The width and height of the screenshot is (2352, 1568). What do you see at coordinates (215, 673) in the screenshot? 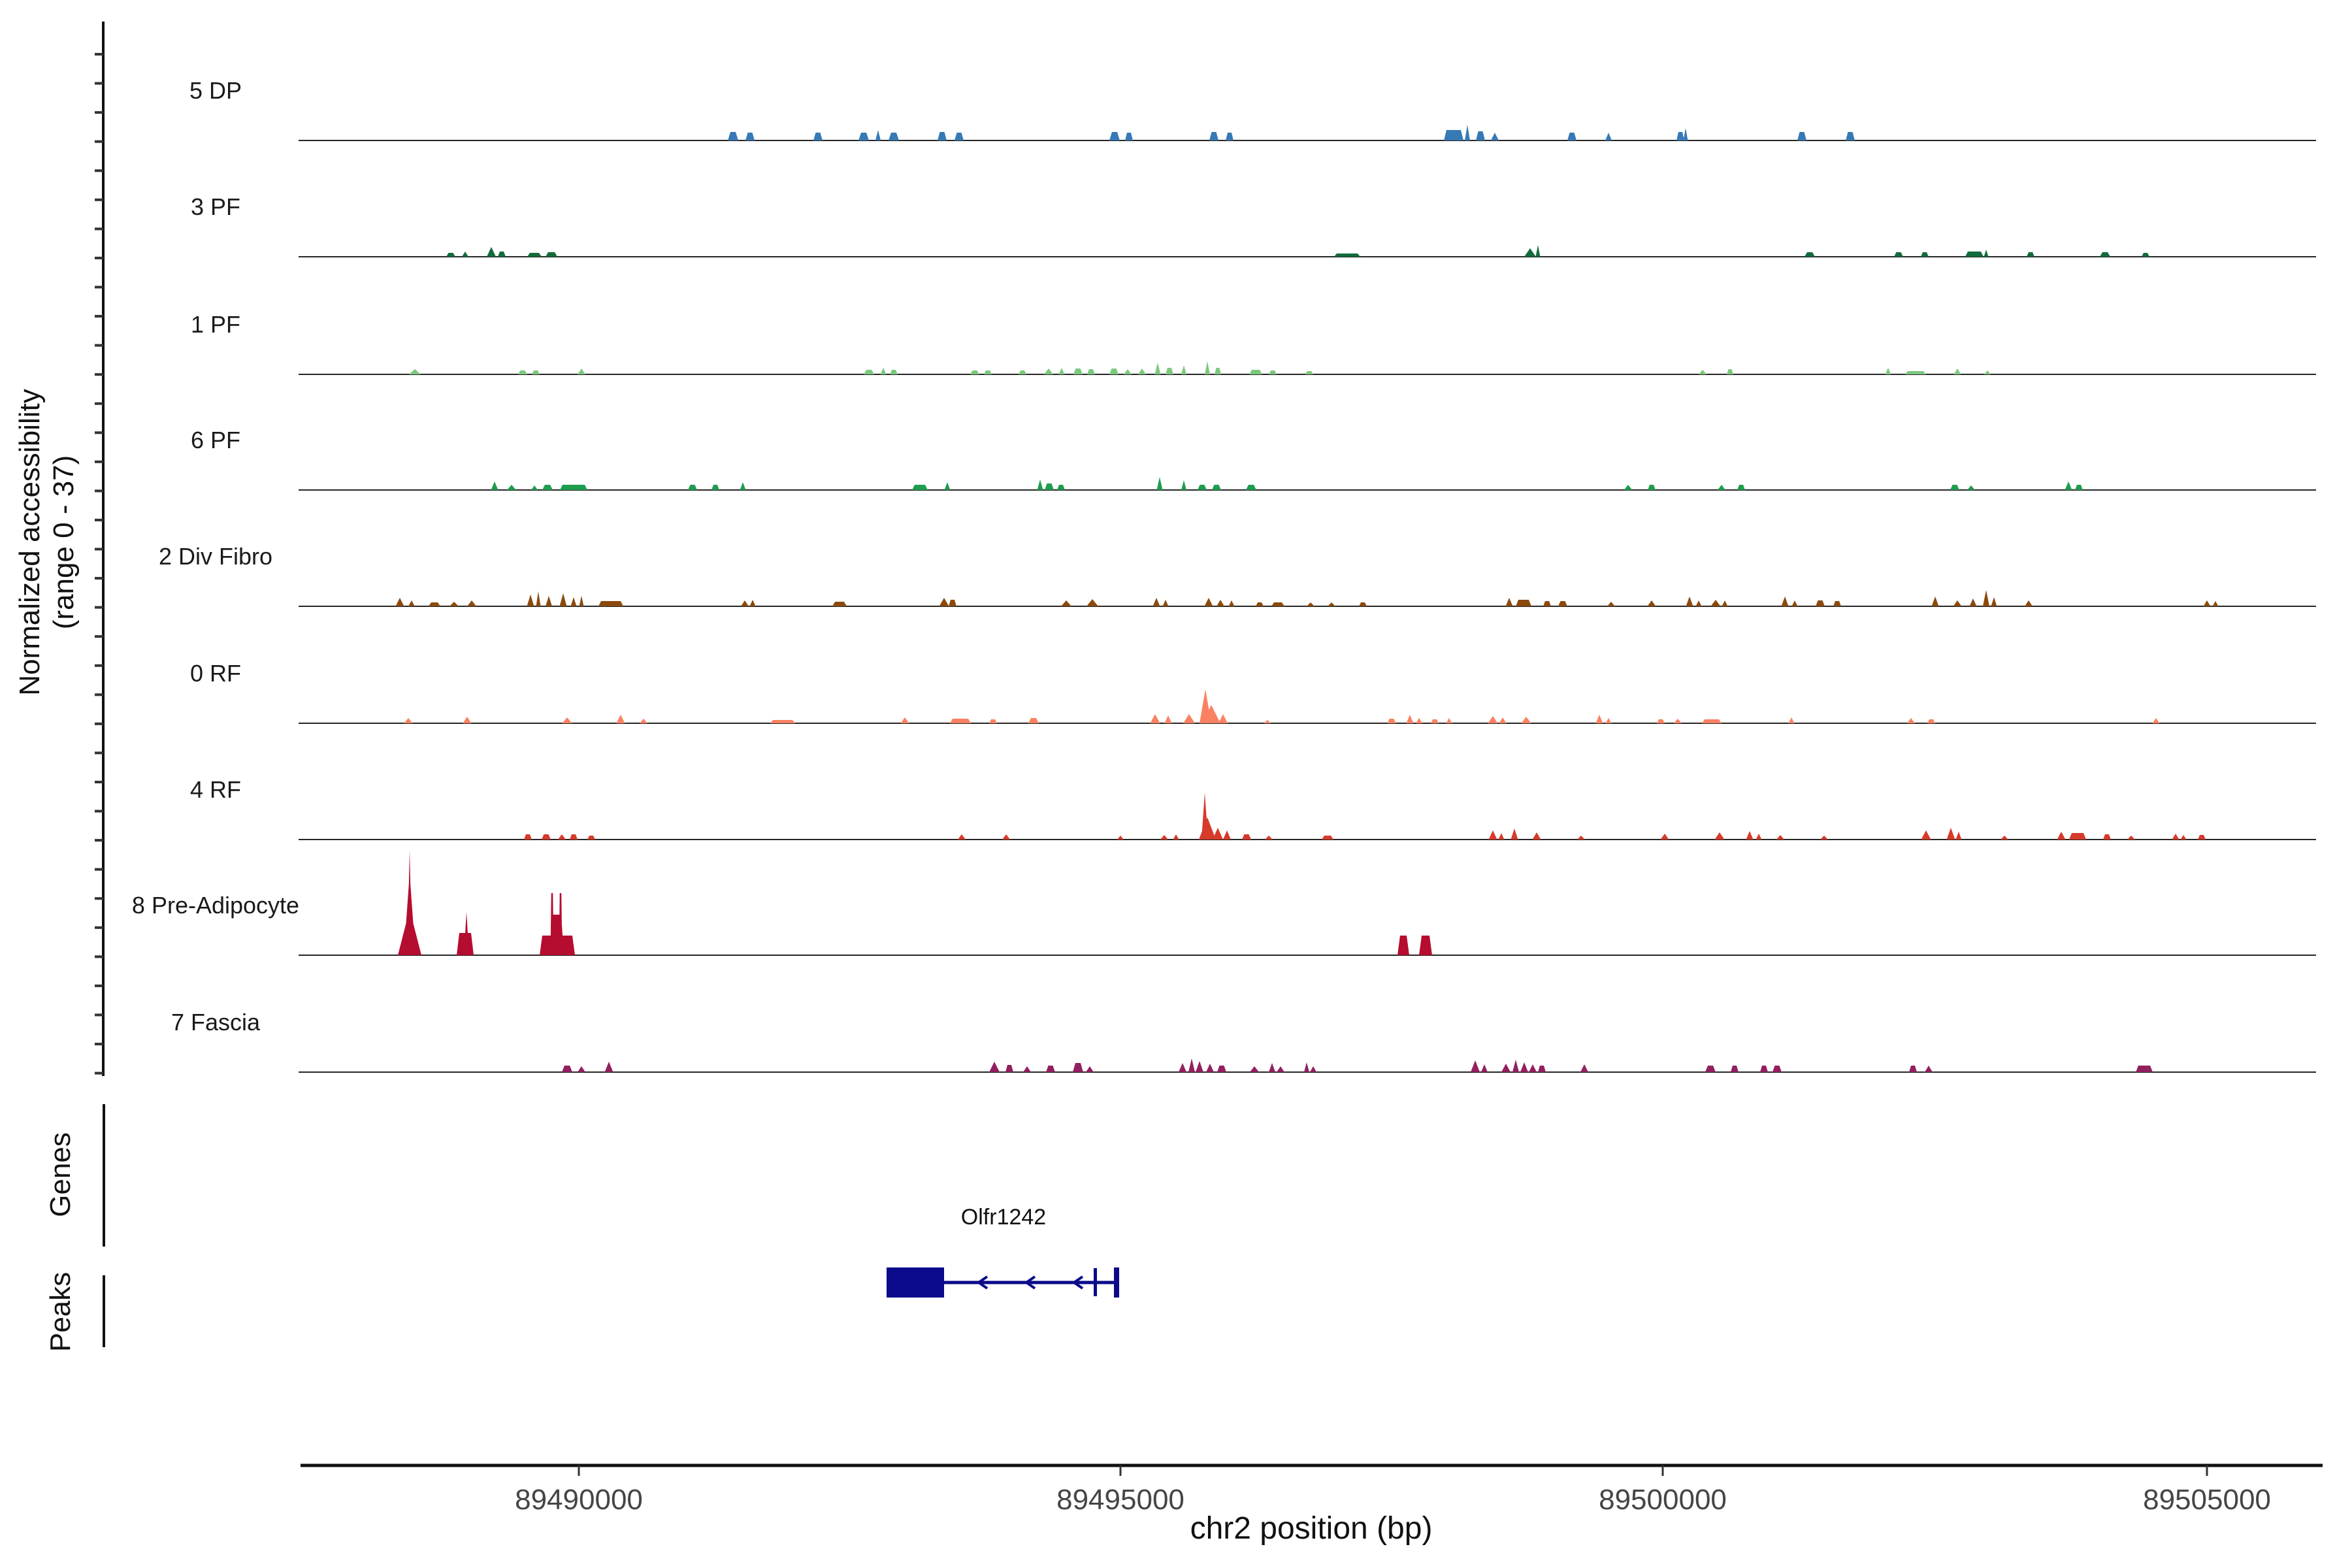
I see `track-label-0-rf: 0 RF` at bounding box center [215, 673].